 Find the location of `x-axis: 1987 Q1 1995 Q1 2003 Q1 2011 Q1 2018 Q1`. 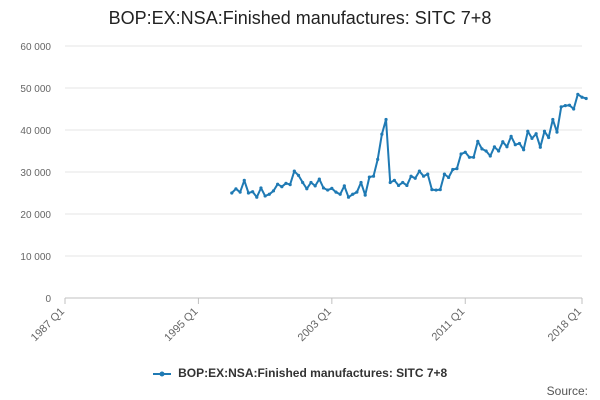

x-axis: 1987 Q1 1995 Q1 2003 Q1 2011 Q1 2018 Q1 is located at coordinates (306, 321).